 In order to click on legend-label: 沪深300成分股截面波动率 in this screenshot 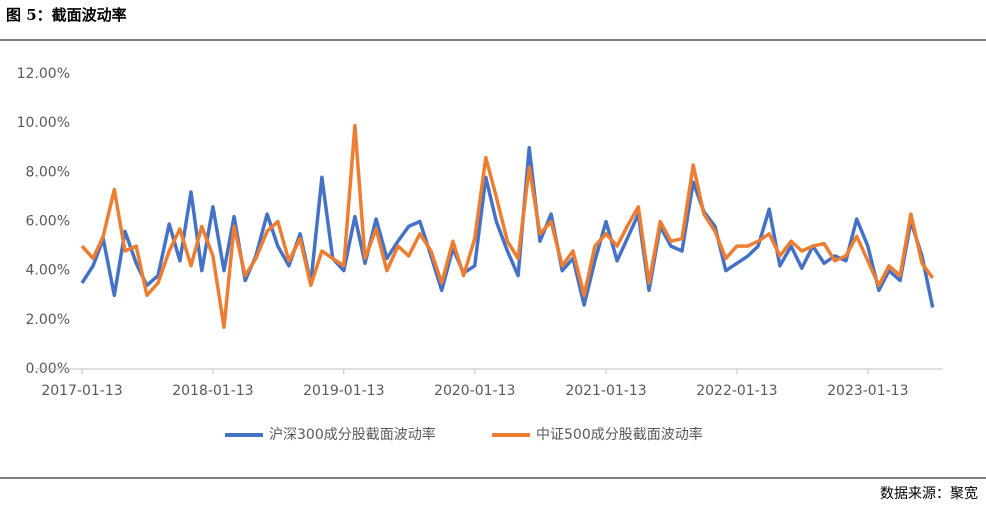, I will do `click(352, 434)`.